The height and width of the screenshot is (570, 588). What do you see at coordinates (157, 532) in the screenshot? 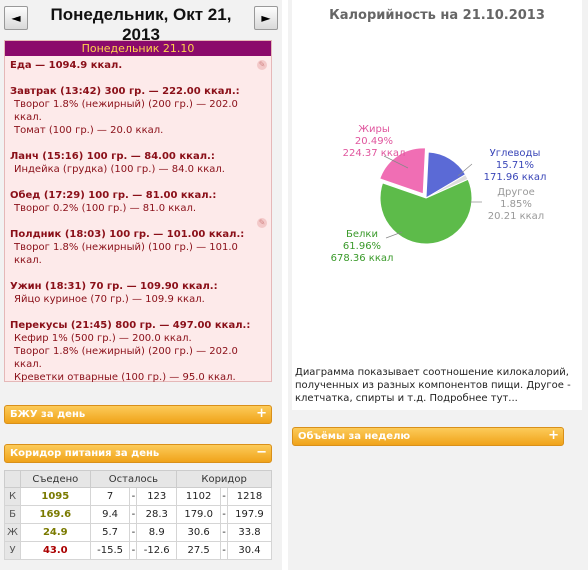
I see `left-max-cell: 8.9` at bounding box center [157, 532].